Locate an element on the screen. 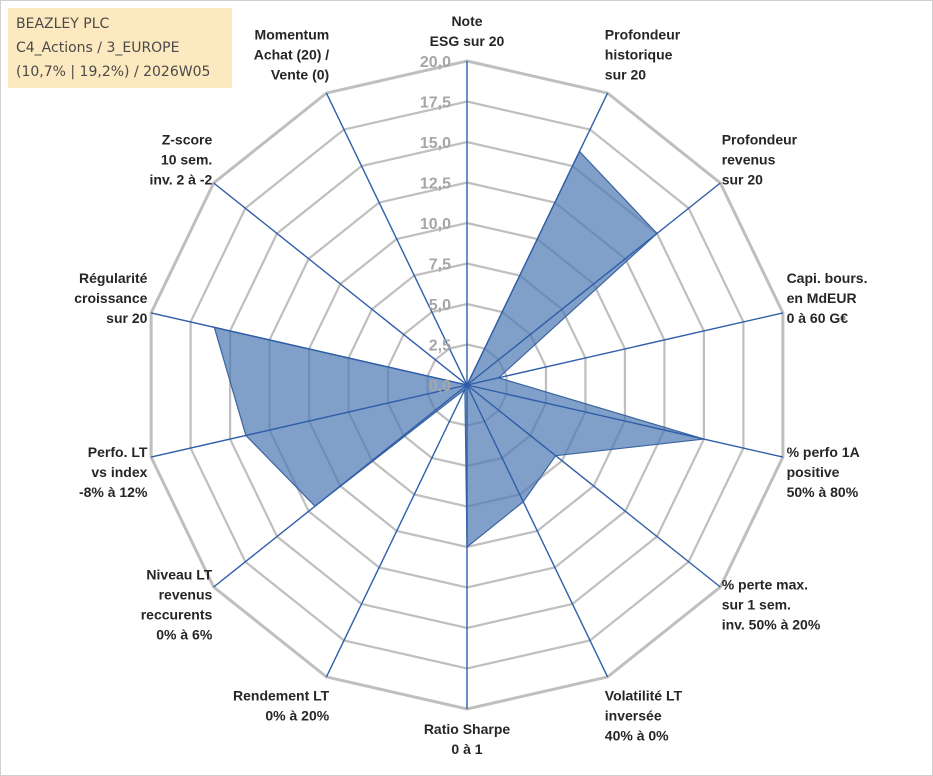  tick-label-1: 2,5 is located at coordinates (440, 346).